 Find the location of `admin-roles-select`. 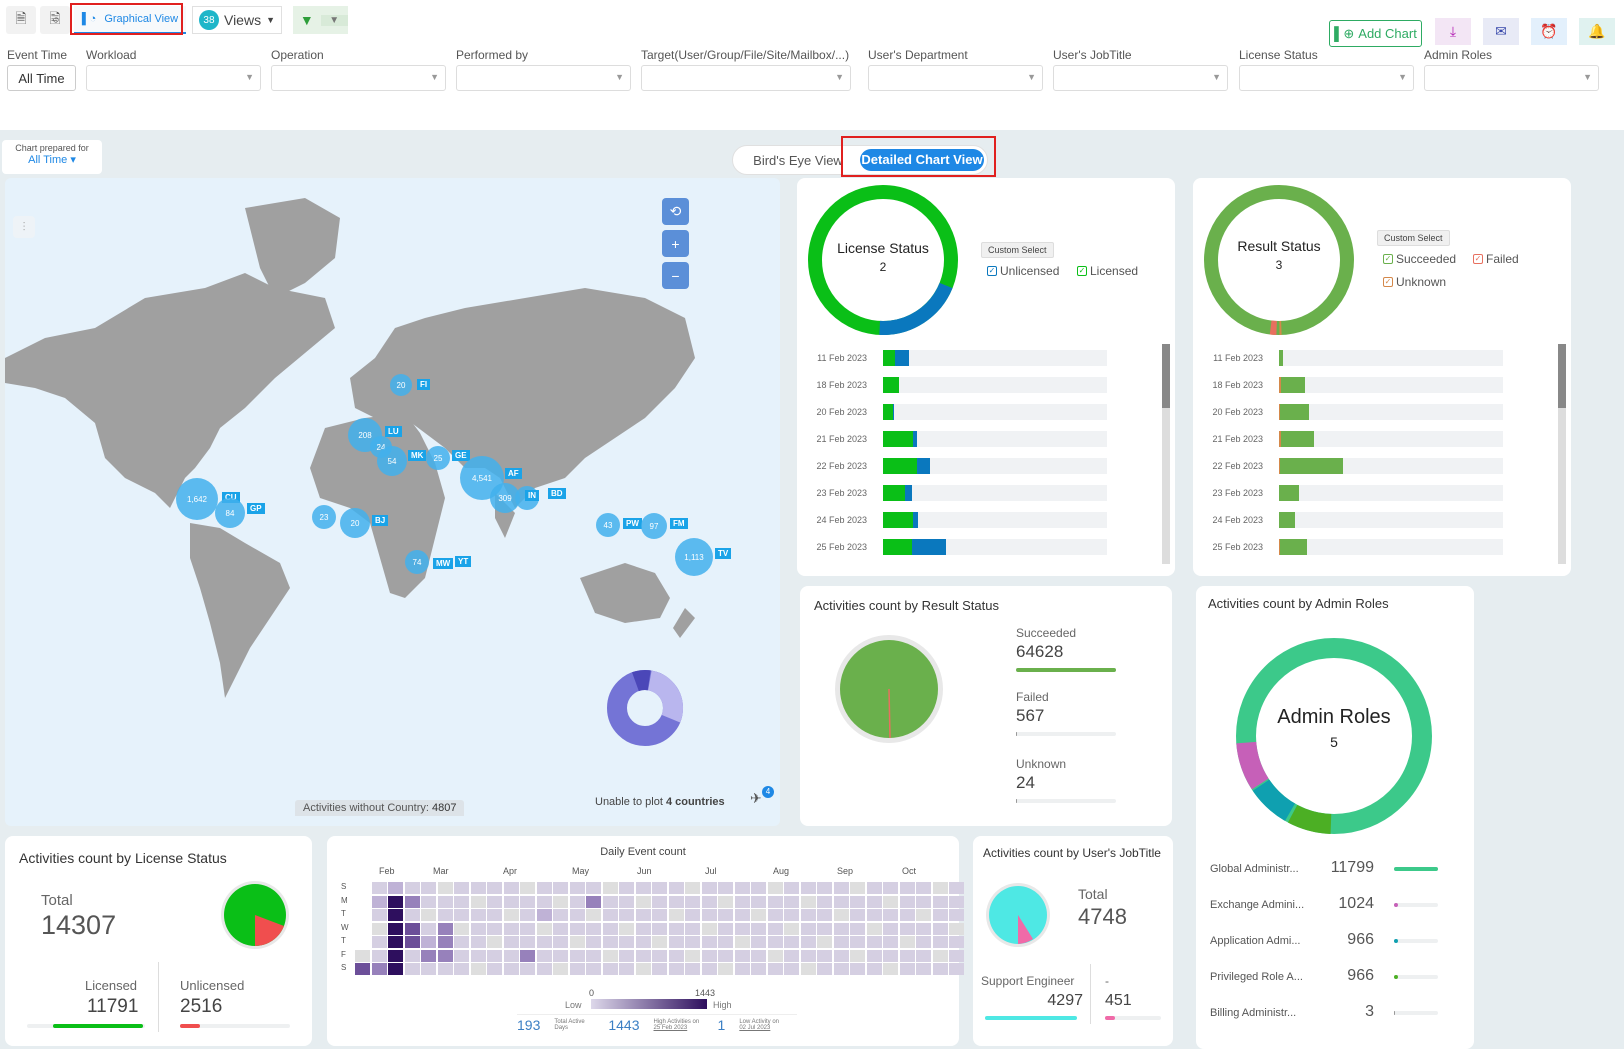

admin-roles-select is located at coordinates (1511, 78).